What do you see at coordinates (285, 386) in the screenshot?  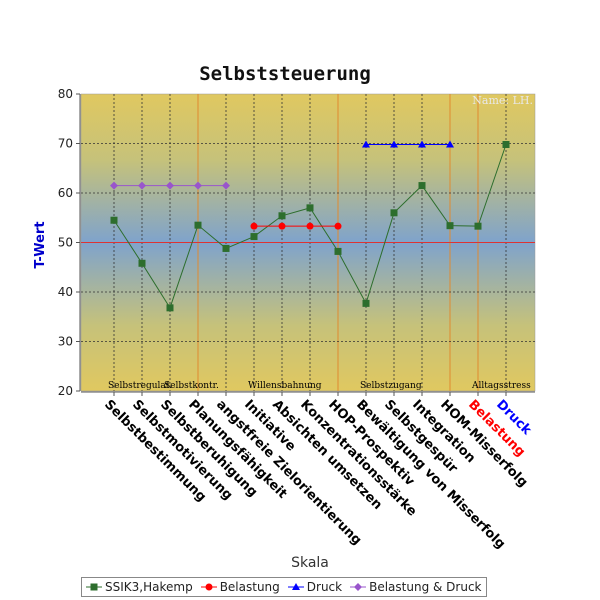 I see `group-label: Willensbahnung` at bounding box center [285, 386].